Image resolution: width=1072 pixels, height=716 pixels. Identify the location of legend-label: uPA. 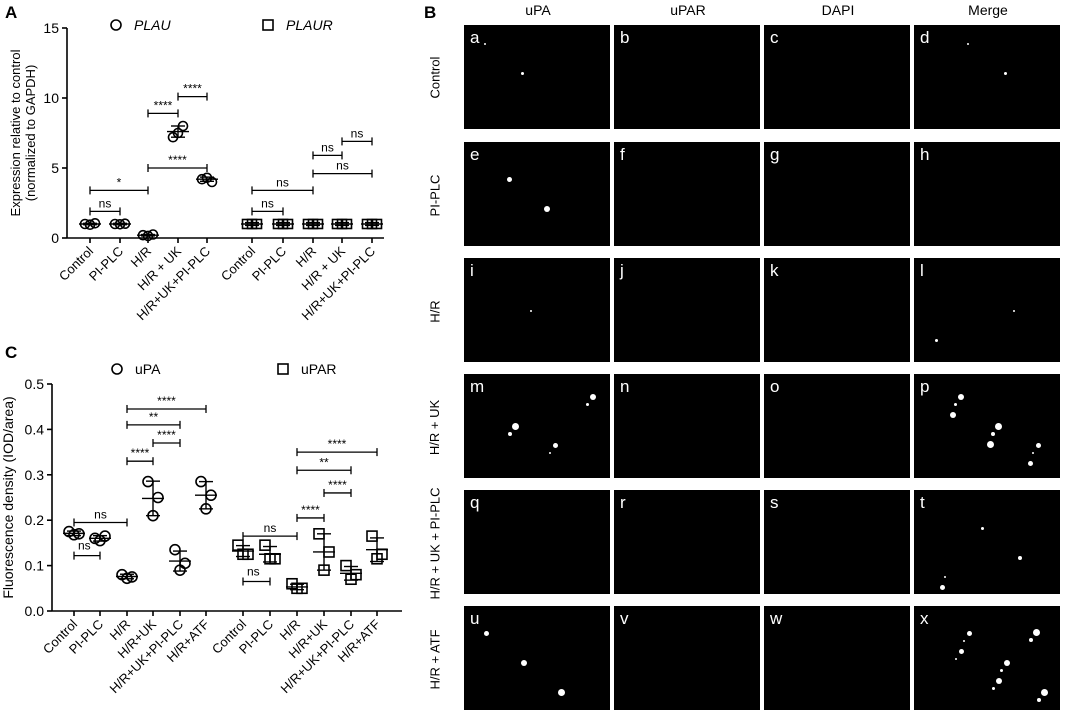
(148, 369).